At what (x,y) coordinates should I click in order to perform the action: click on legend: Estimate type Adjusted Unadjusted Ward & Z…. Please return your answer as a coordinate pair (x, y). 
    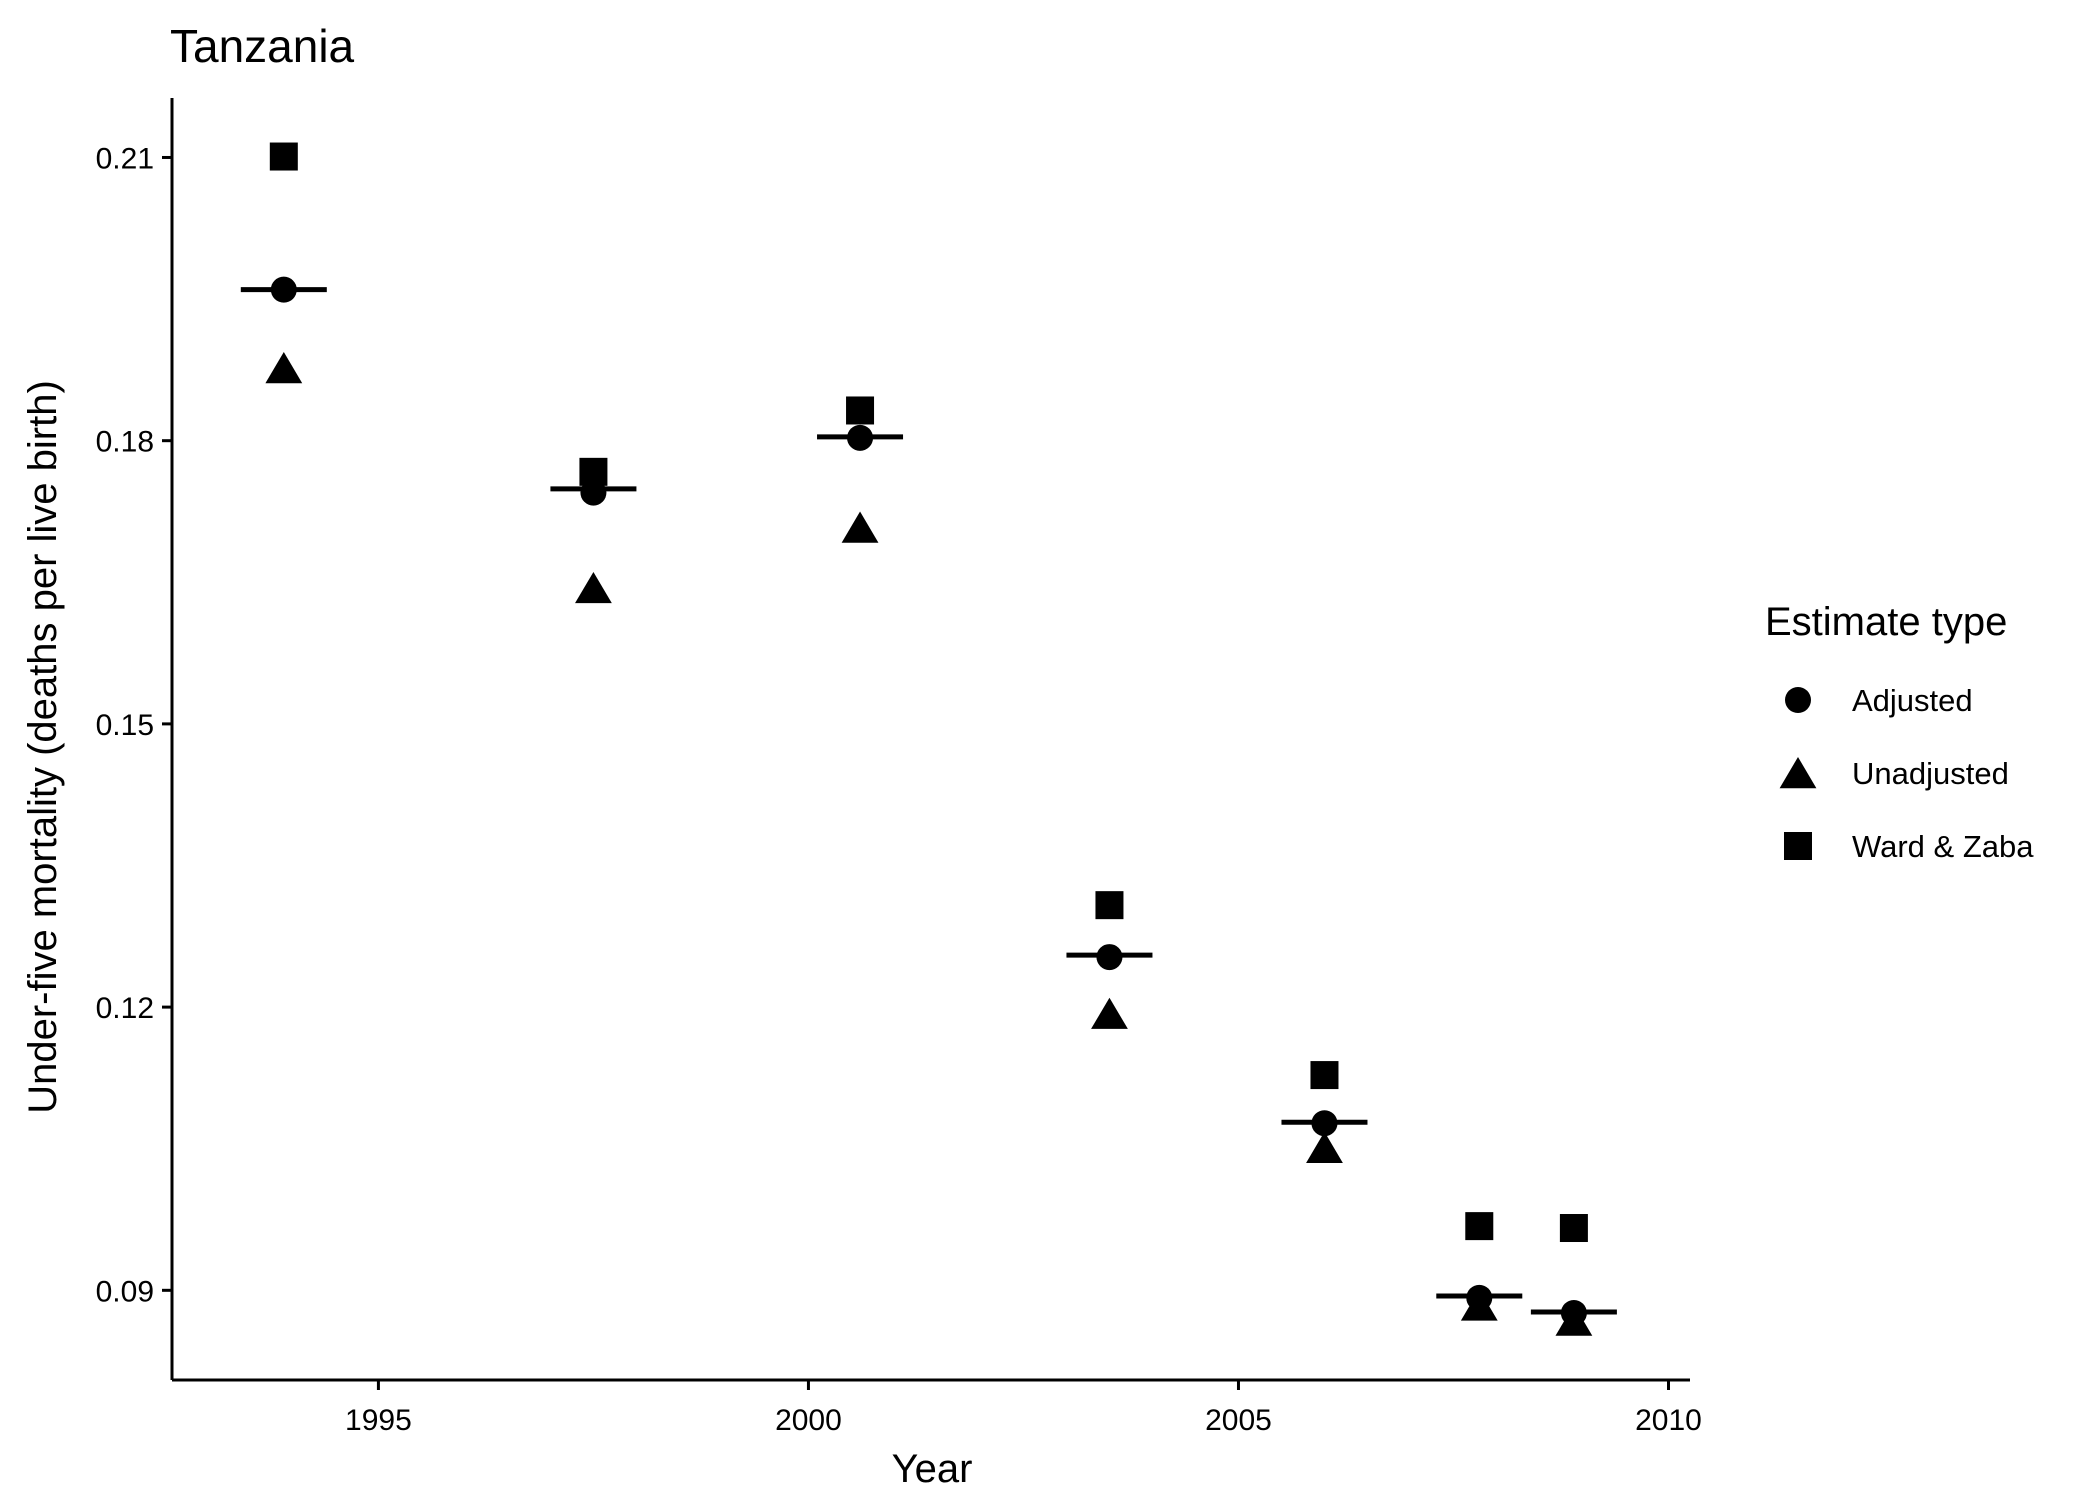
    Looking at the image, I should click on (1899, 732).